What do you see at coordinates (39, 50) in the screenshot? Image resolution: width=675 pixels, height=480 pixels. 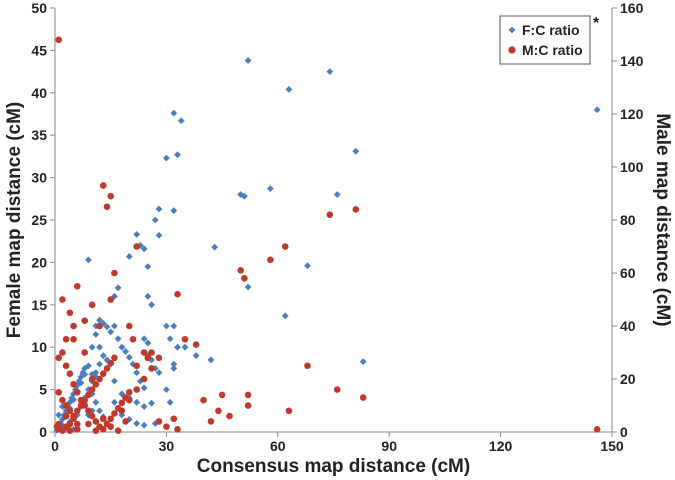 I see `y-tick-label: 45` at bounding box center [39, 50].